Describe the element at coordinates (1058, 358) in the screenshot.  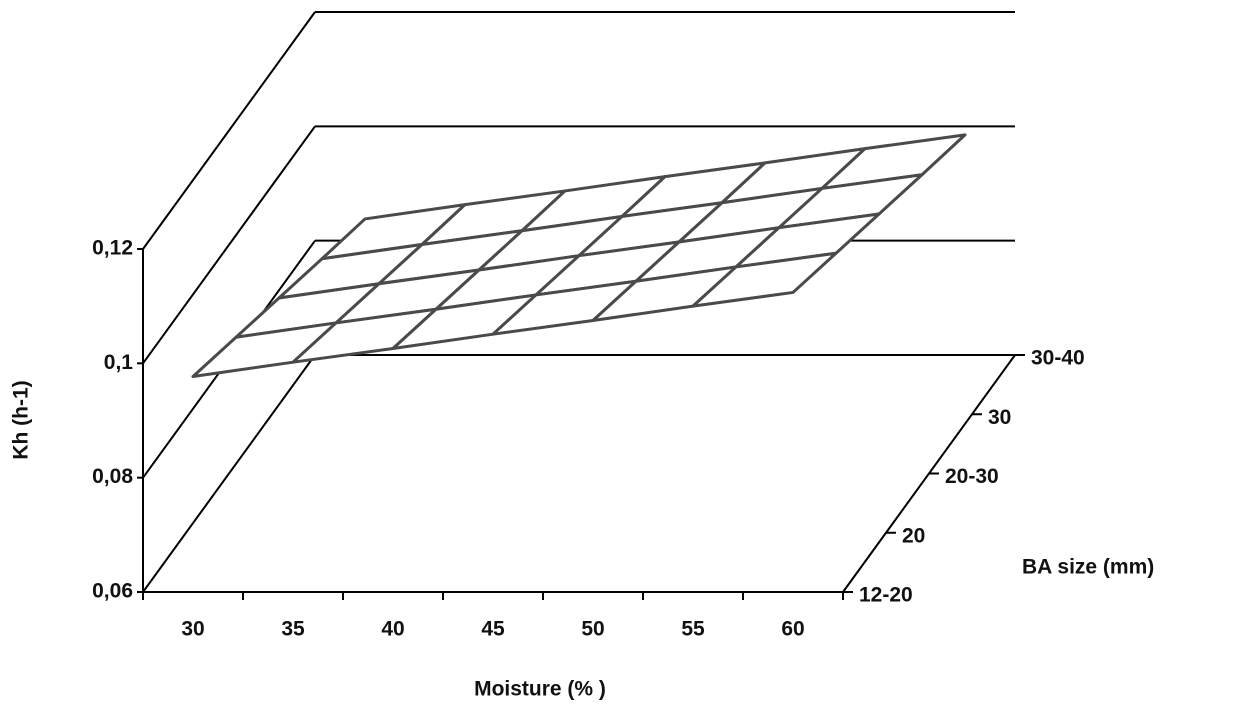
I see `z-tick-label: 30-40` at that location.